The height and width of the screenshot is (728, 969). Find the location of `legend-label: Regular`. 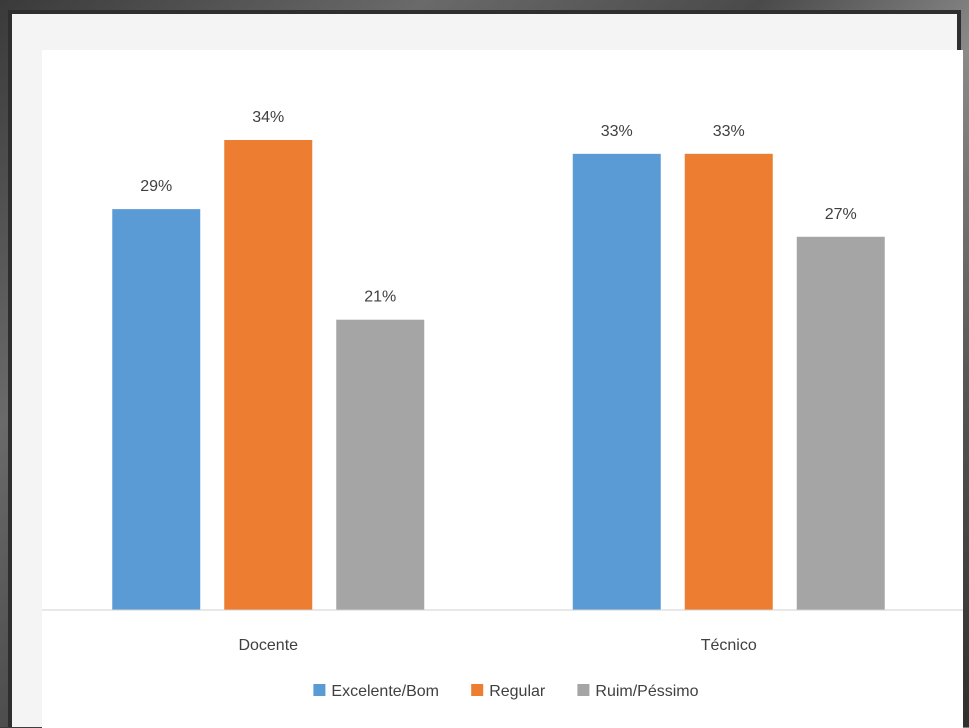

legend-label: Regular is located at coordinates (517, 691).